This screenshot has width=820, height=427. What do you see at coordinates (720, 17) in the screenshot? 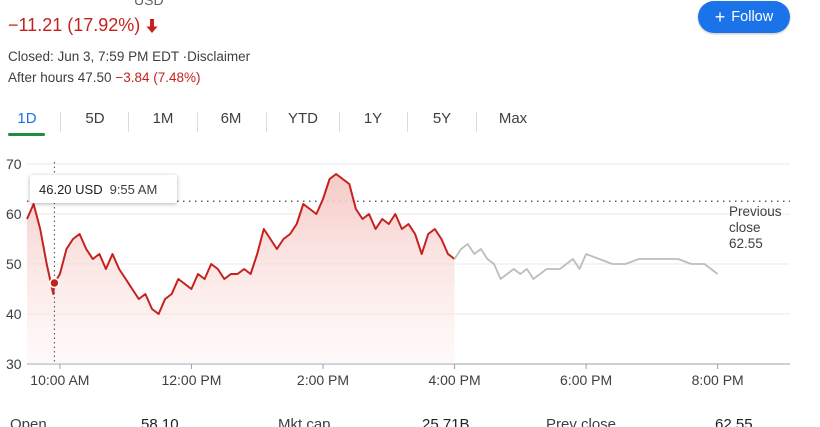
I see `plus-icon: +` at bounding box center [720, 17].